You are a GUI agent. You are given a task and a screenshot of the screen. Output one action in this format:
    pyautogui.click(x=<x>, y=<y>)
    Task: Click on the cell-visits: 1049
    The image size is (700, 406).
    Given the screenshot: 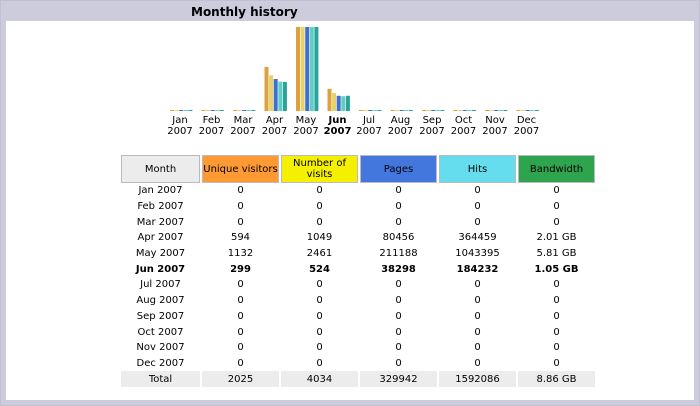 What is the action you would take?
    pyautogui.click(x=319, y=238)
    